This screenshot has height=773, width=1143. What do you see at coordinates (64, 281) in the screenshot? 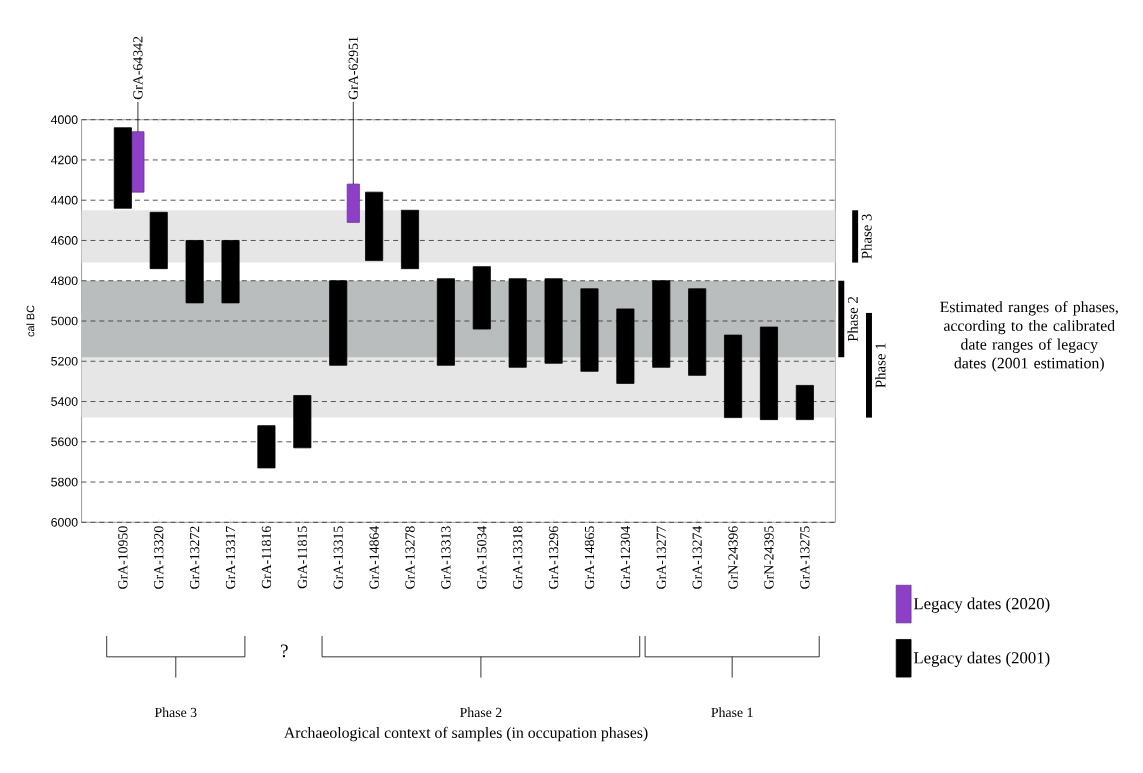
I see `y-tick-label: 4800` at bounding box center [64, 281].